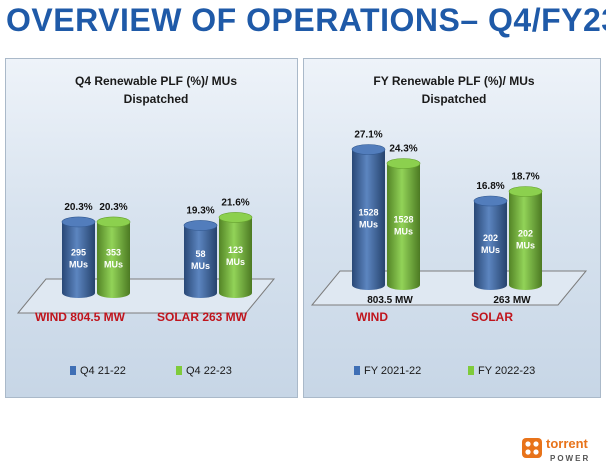 This screenshot has width=606, height=468. Describe the element at coordinates (80, 317) in the screenshot. I see `q4-category-label: WIND 804.5 MW` at that location.